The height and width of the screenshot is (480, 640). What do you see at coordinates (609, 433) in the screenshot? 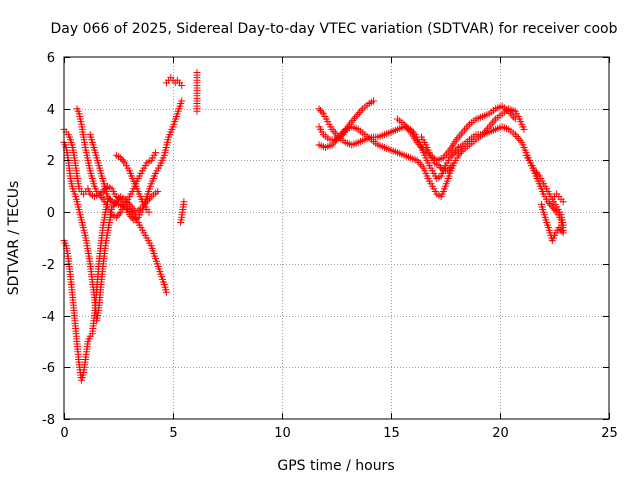
I see `x-tick-label: 25` at bounding box center [609, 433].